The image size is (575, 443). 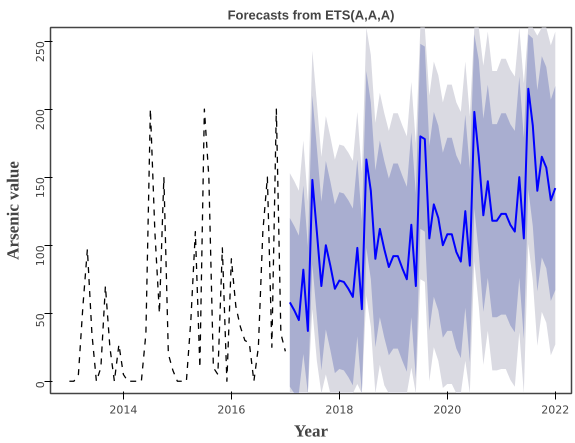 What do you see at coordinates (231, 410) in the screenshot?
I see `x-tick-label: 2016` at bounding box center [231, 410].